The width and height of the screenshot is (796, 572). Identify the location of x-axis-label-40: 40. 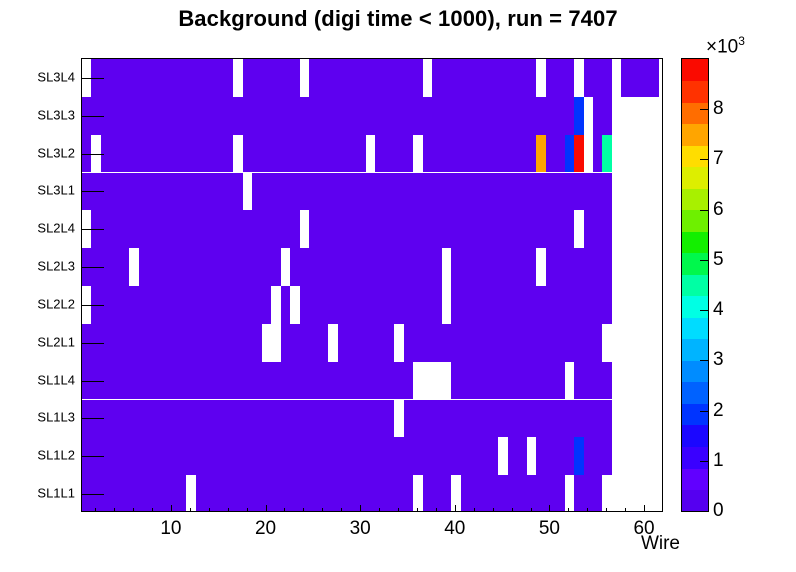
(455, 528).